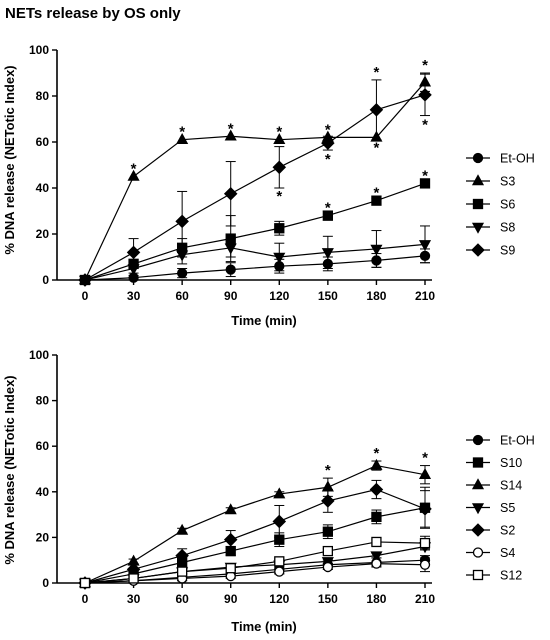 This screenshot has height=640, width=550. I want to click on legend-label: S6, so click(507, 205).